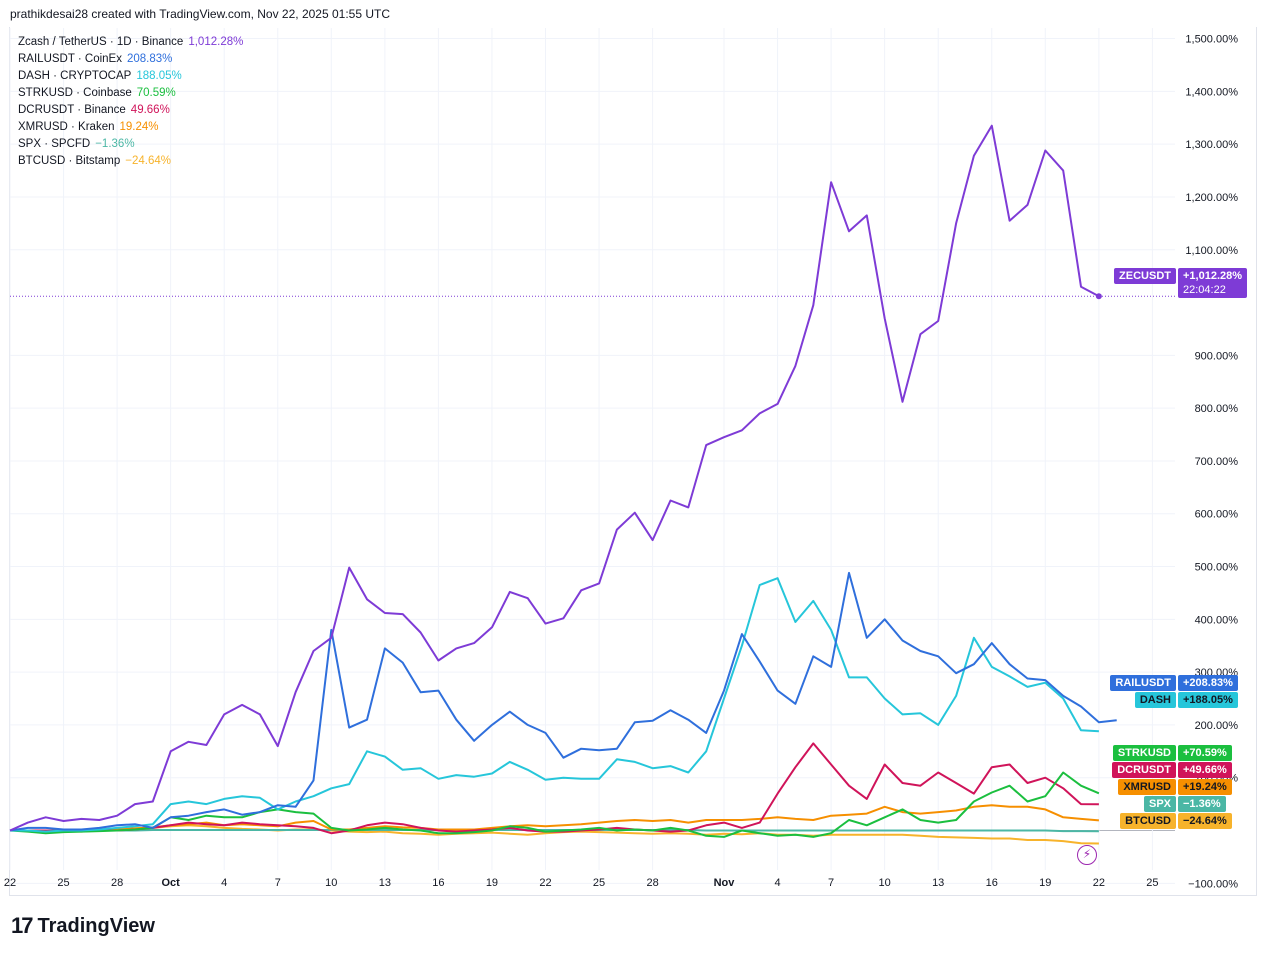 The height and width of the screenshot is (956, 1266). I want to click on badge-value-text: +1,012.28%, so click(1213, 276).